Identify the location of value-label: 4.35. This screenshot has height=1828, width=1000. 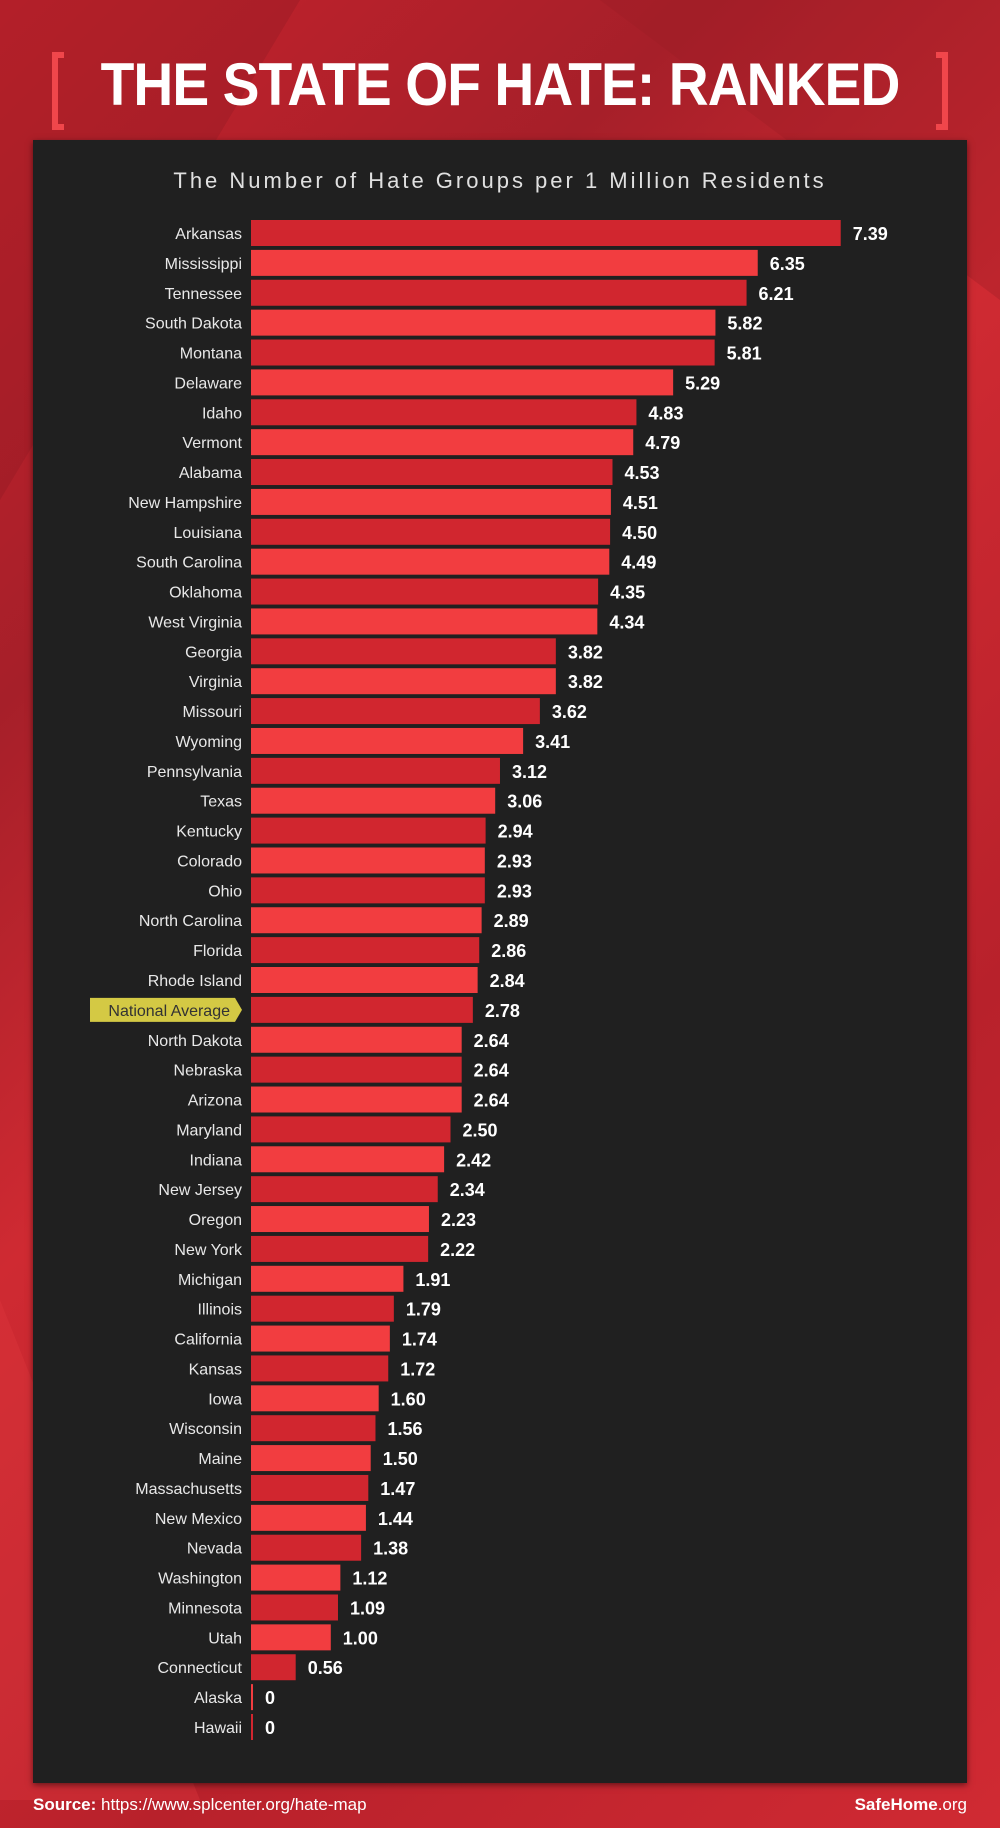
(627, 593).